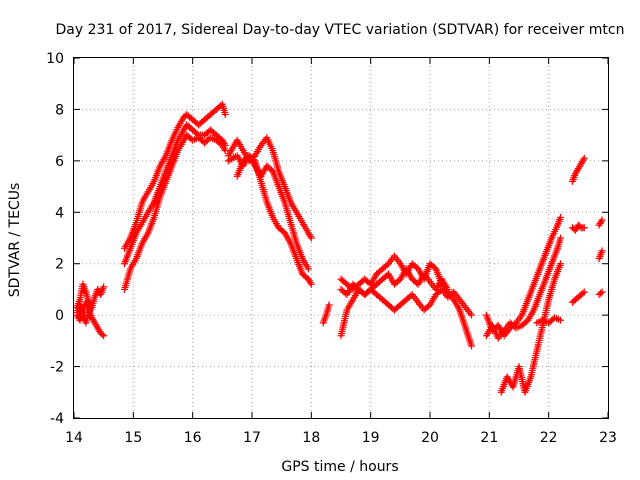 The width and height of the screenshot is (640, 480). Describe the element at coordinates (272, 212) in the screenshot. I see `series-track-i` at that location.